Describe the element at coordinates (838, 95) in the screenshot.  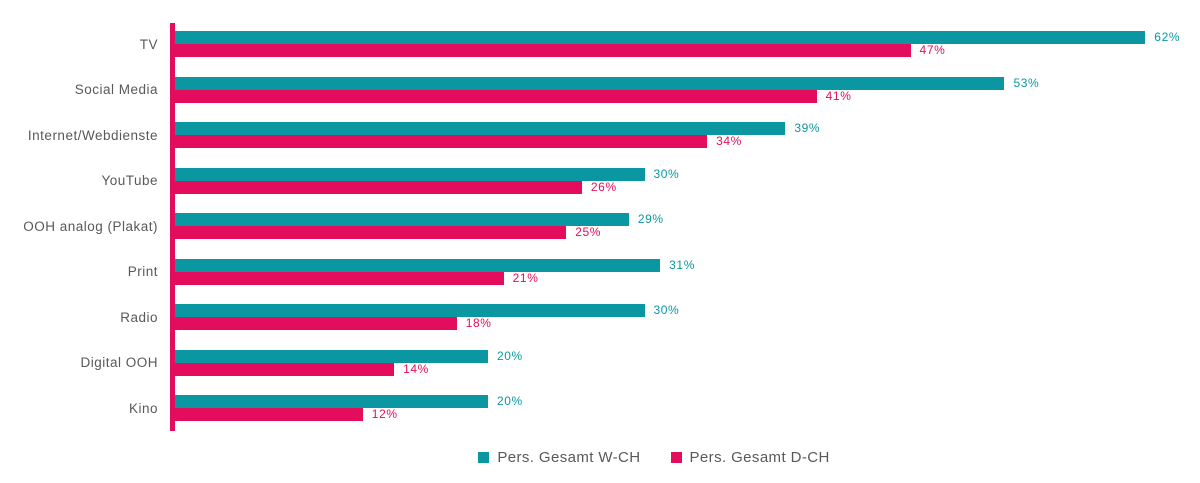
I see `bar-value-label: 41%` at that location.